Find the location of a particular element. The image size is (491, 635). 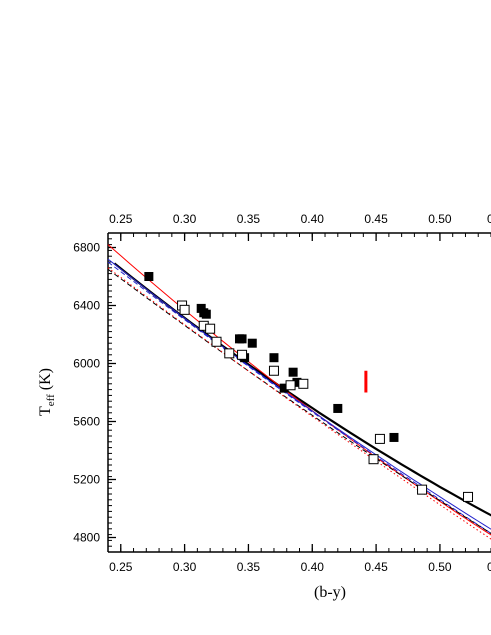

x-tick-label-top-edge: 0 is located at coordinates (489, 219).